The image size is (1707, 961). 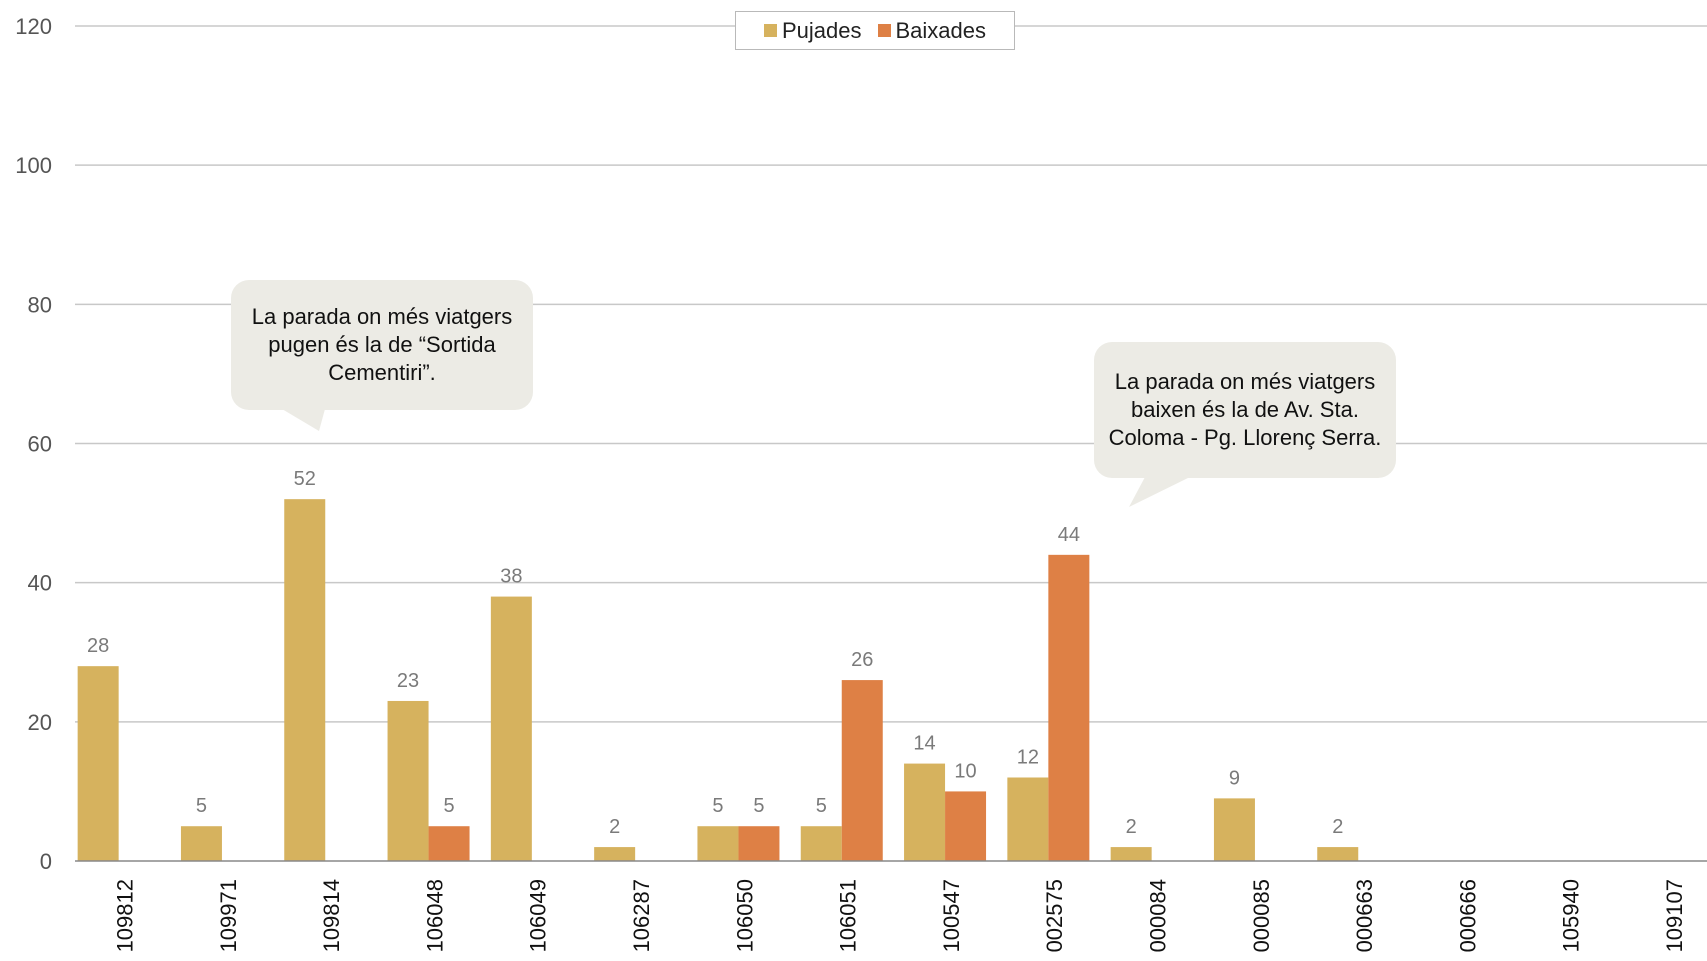 I want to click on y-tick-label: 40, so click(x=40, y=583).